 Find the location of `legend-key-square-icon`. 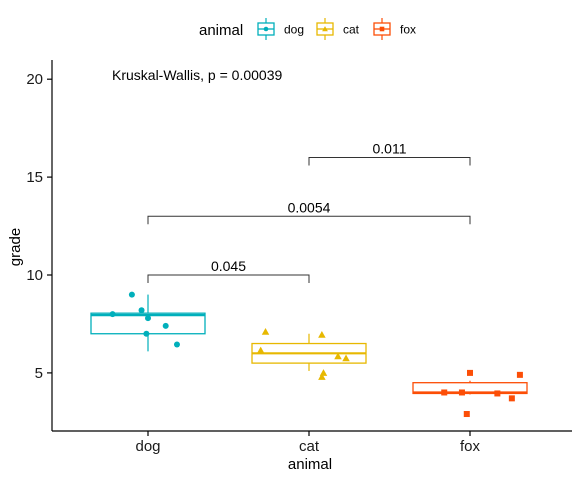

legend-key-square-icon is located at coordinates (382, 29).